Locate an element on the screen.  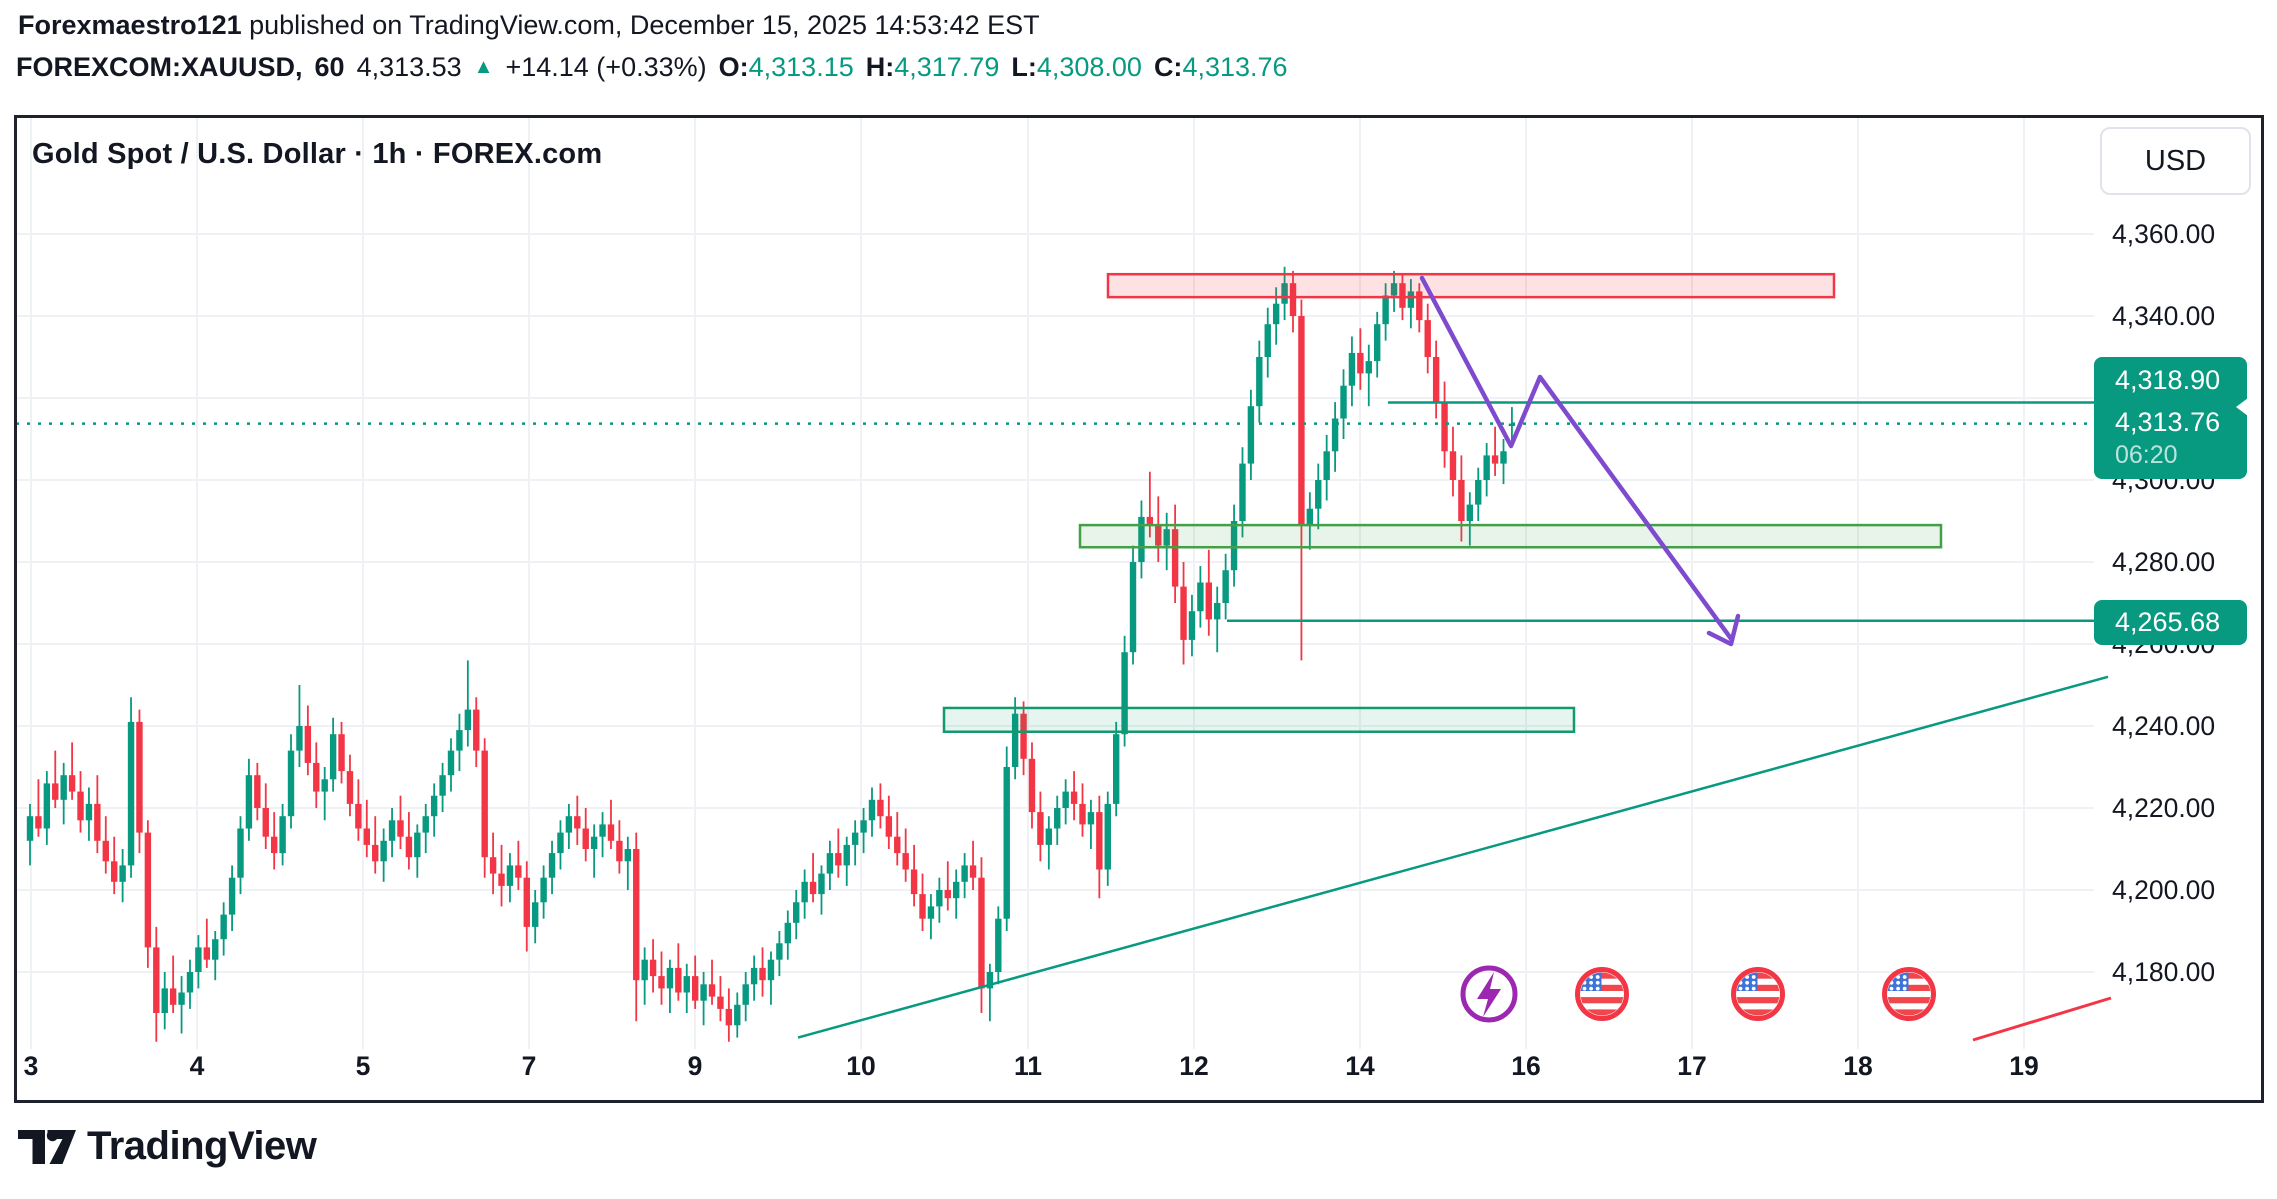
close-label: C: is located at coordinates (1168, 67).